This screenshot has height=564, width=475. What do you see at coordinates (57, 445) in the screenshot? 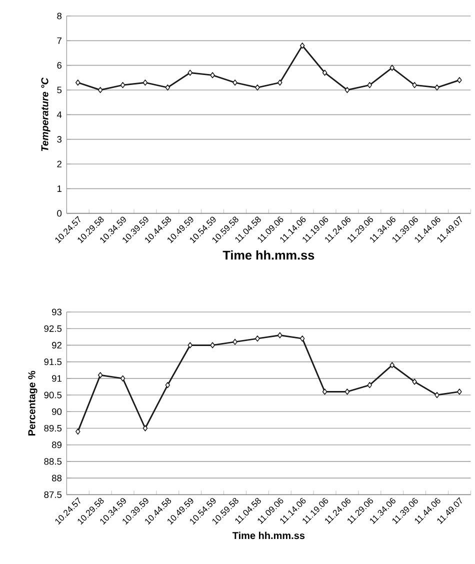
I see `y-tick-label: 89` at bounding box center [57, 445].